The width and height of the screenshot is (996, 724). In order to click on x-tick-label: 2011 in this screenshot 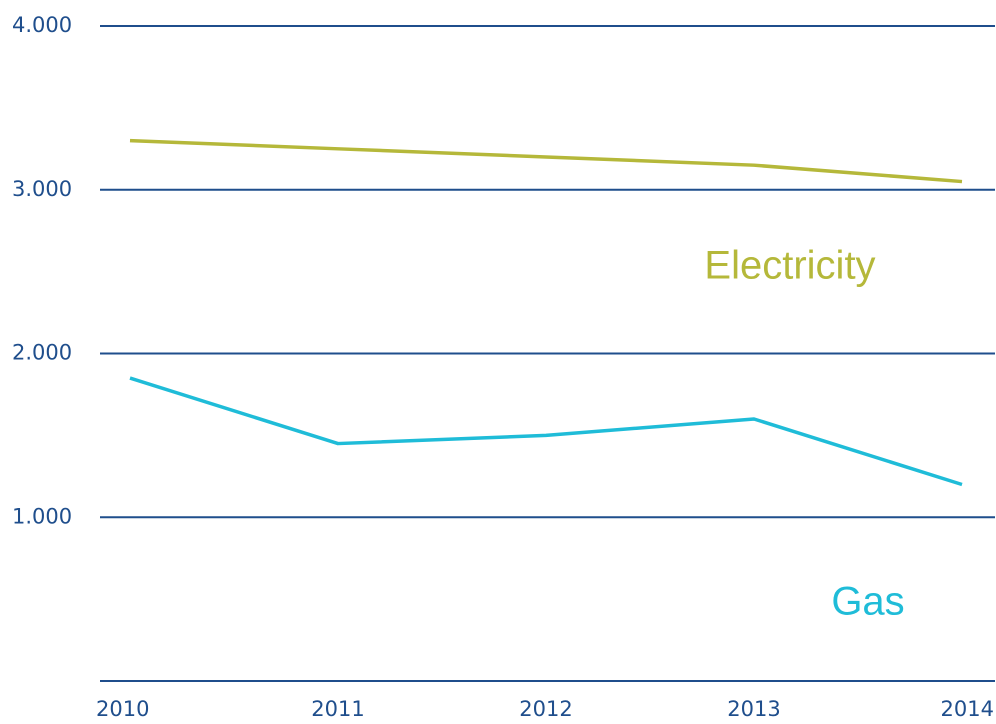, I will do `click(337, 709)`.